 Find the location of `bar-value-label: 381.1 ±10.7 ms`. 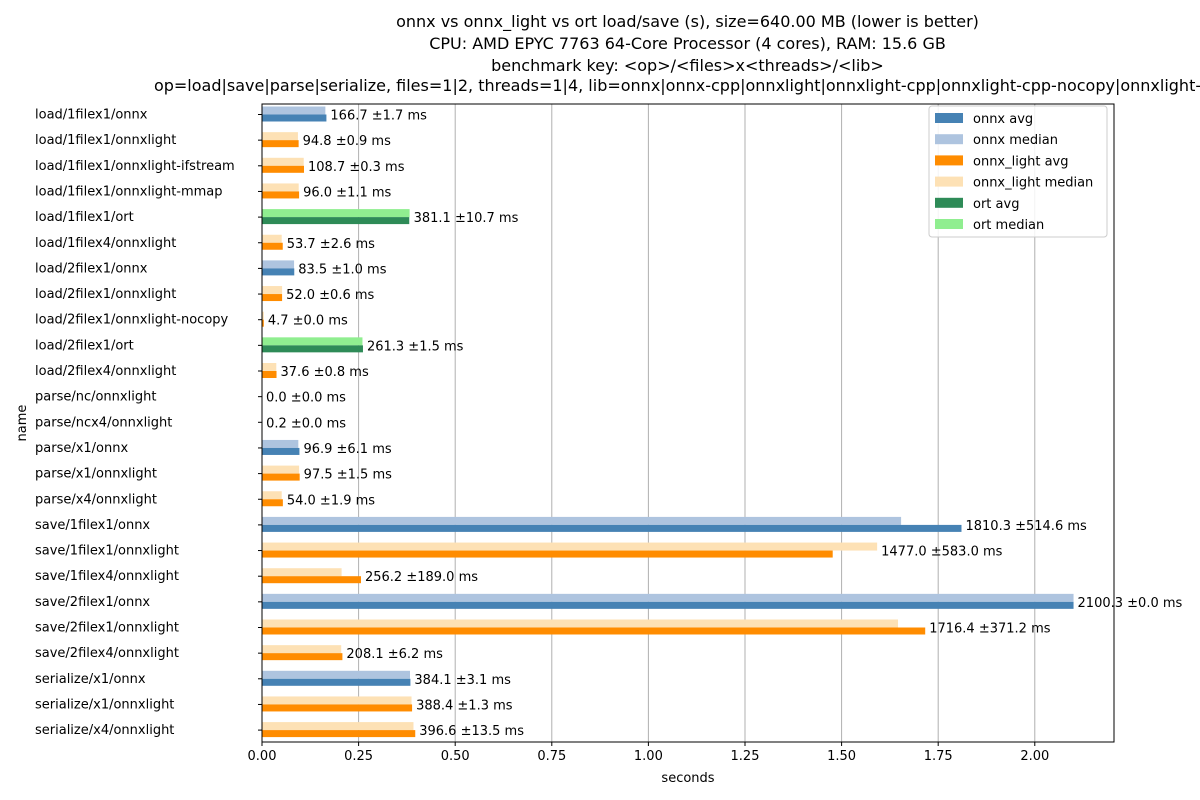

bar-value-label: 381.1 ±10.7 ms is located at coordinates (466, 218).